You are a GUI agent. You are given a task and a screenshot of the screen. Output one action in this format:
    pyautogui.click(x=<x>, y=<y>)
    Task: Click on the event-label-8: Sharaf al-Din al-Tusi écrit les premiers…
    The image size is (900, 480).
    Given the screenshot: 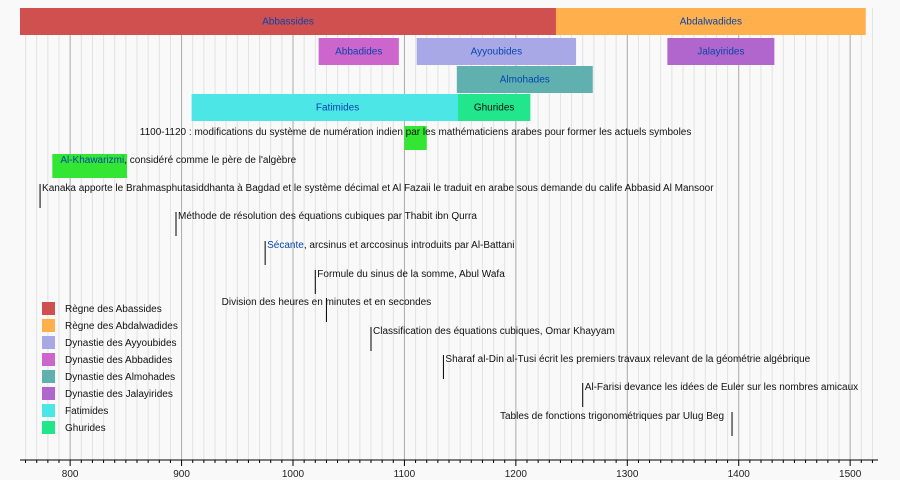 What is the action you would take?
    pyautogui.click(x=627, y=359)
    